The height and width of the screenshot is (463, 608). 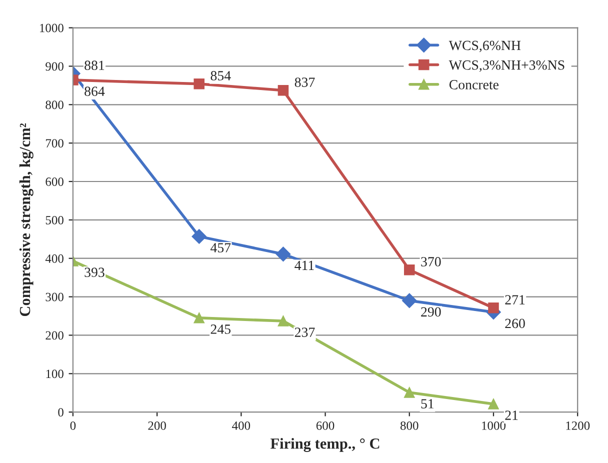 I want to click on data-label: 837, so click(x=304, y=82).